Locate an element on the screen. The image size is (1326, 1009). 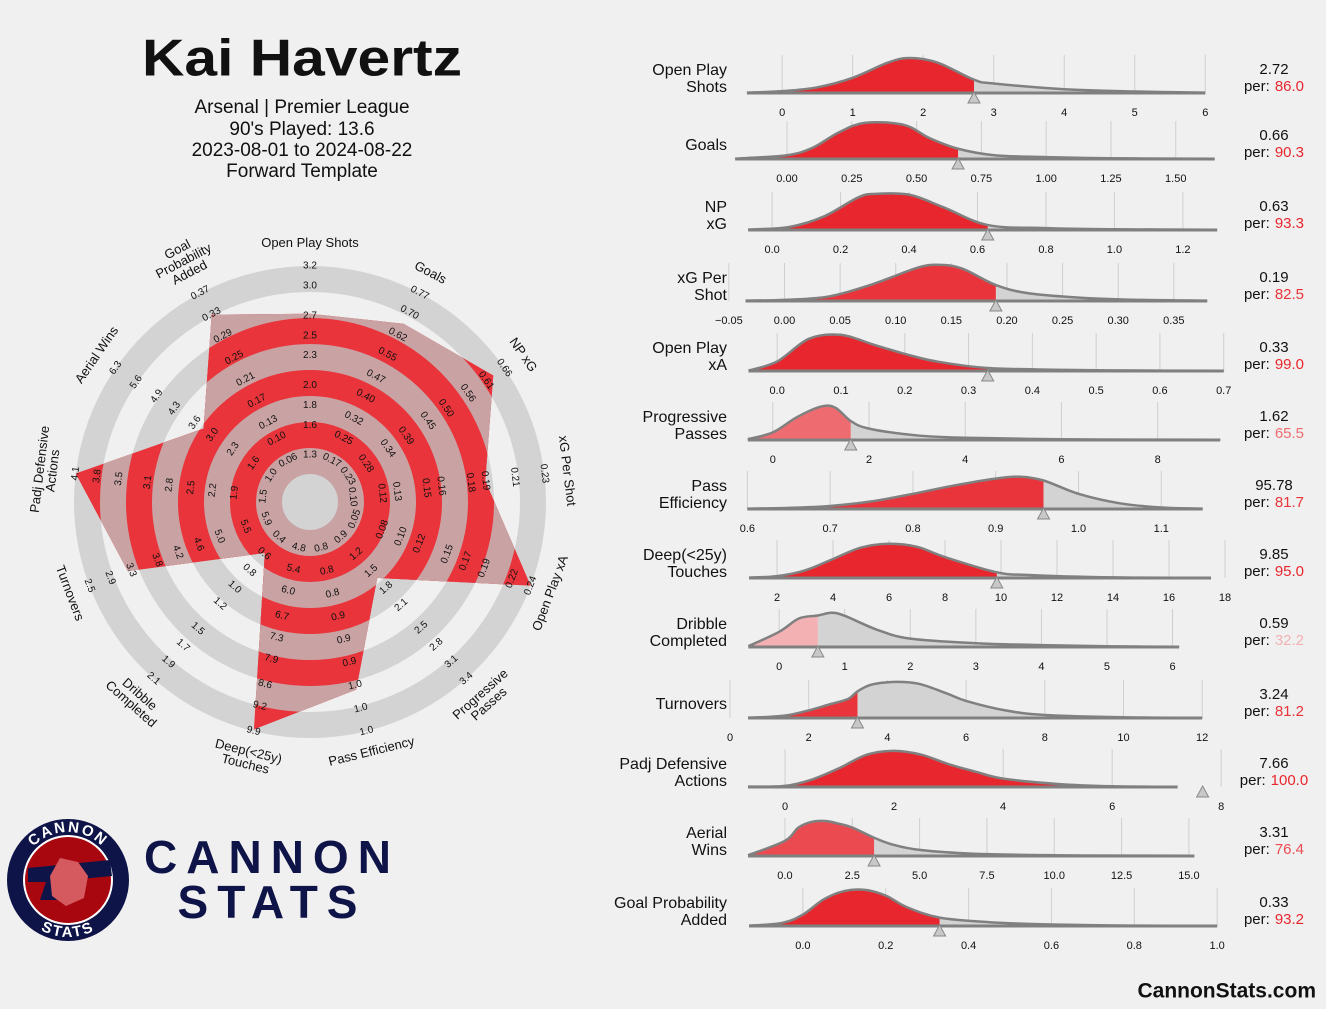
metric-label: xG Per is located at coordinates (702, 278).